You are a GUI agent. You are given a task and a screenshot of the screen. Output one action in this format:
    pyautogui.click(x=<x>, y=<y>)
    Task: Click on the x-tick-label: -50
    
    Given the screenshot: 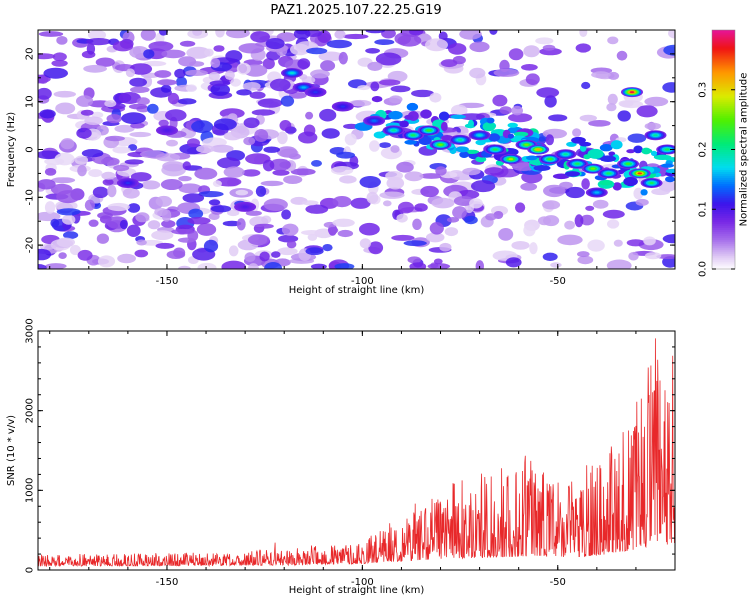 What is the action you would take?
    pyautogui.click(x=558, y=281)
    